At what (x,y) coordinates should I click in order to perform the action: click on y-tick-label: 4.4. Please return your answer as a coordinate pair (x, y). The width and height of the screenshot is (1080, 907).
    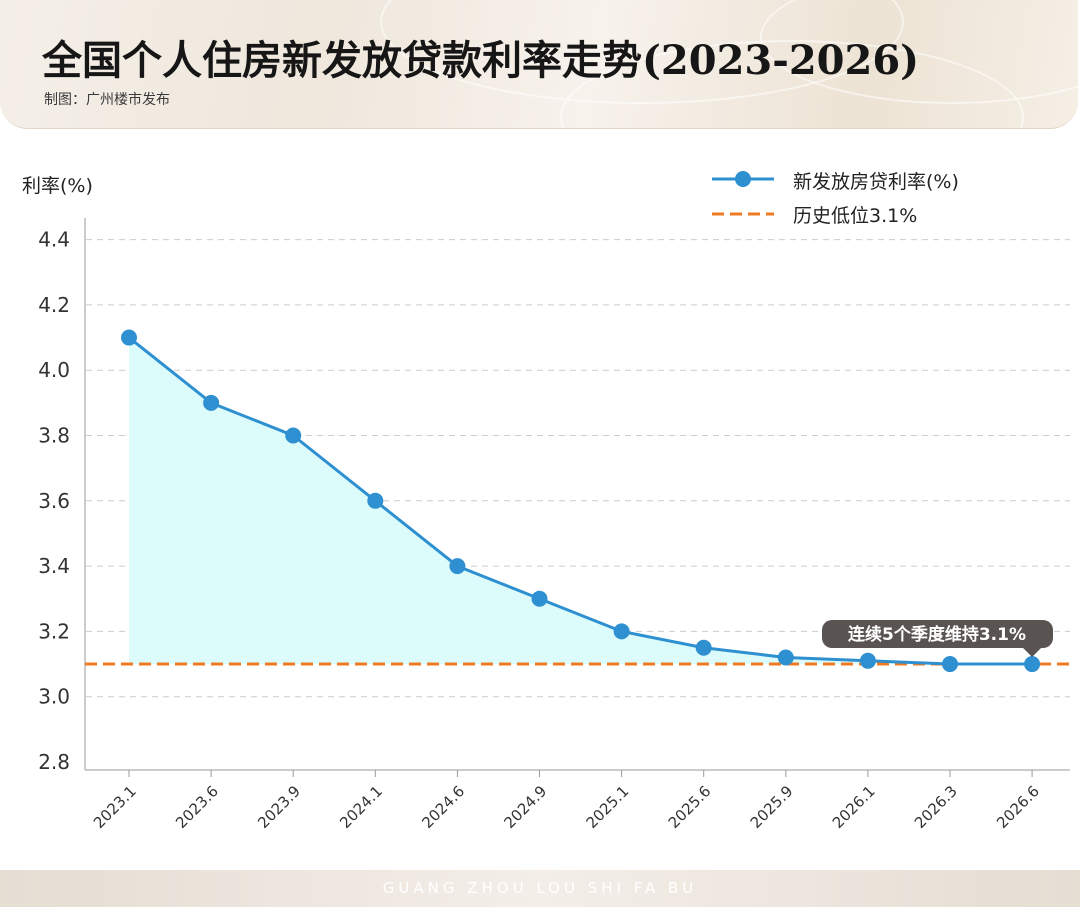
    Looking at the image, I should click on (54, 240).